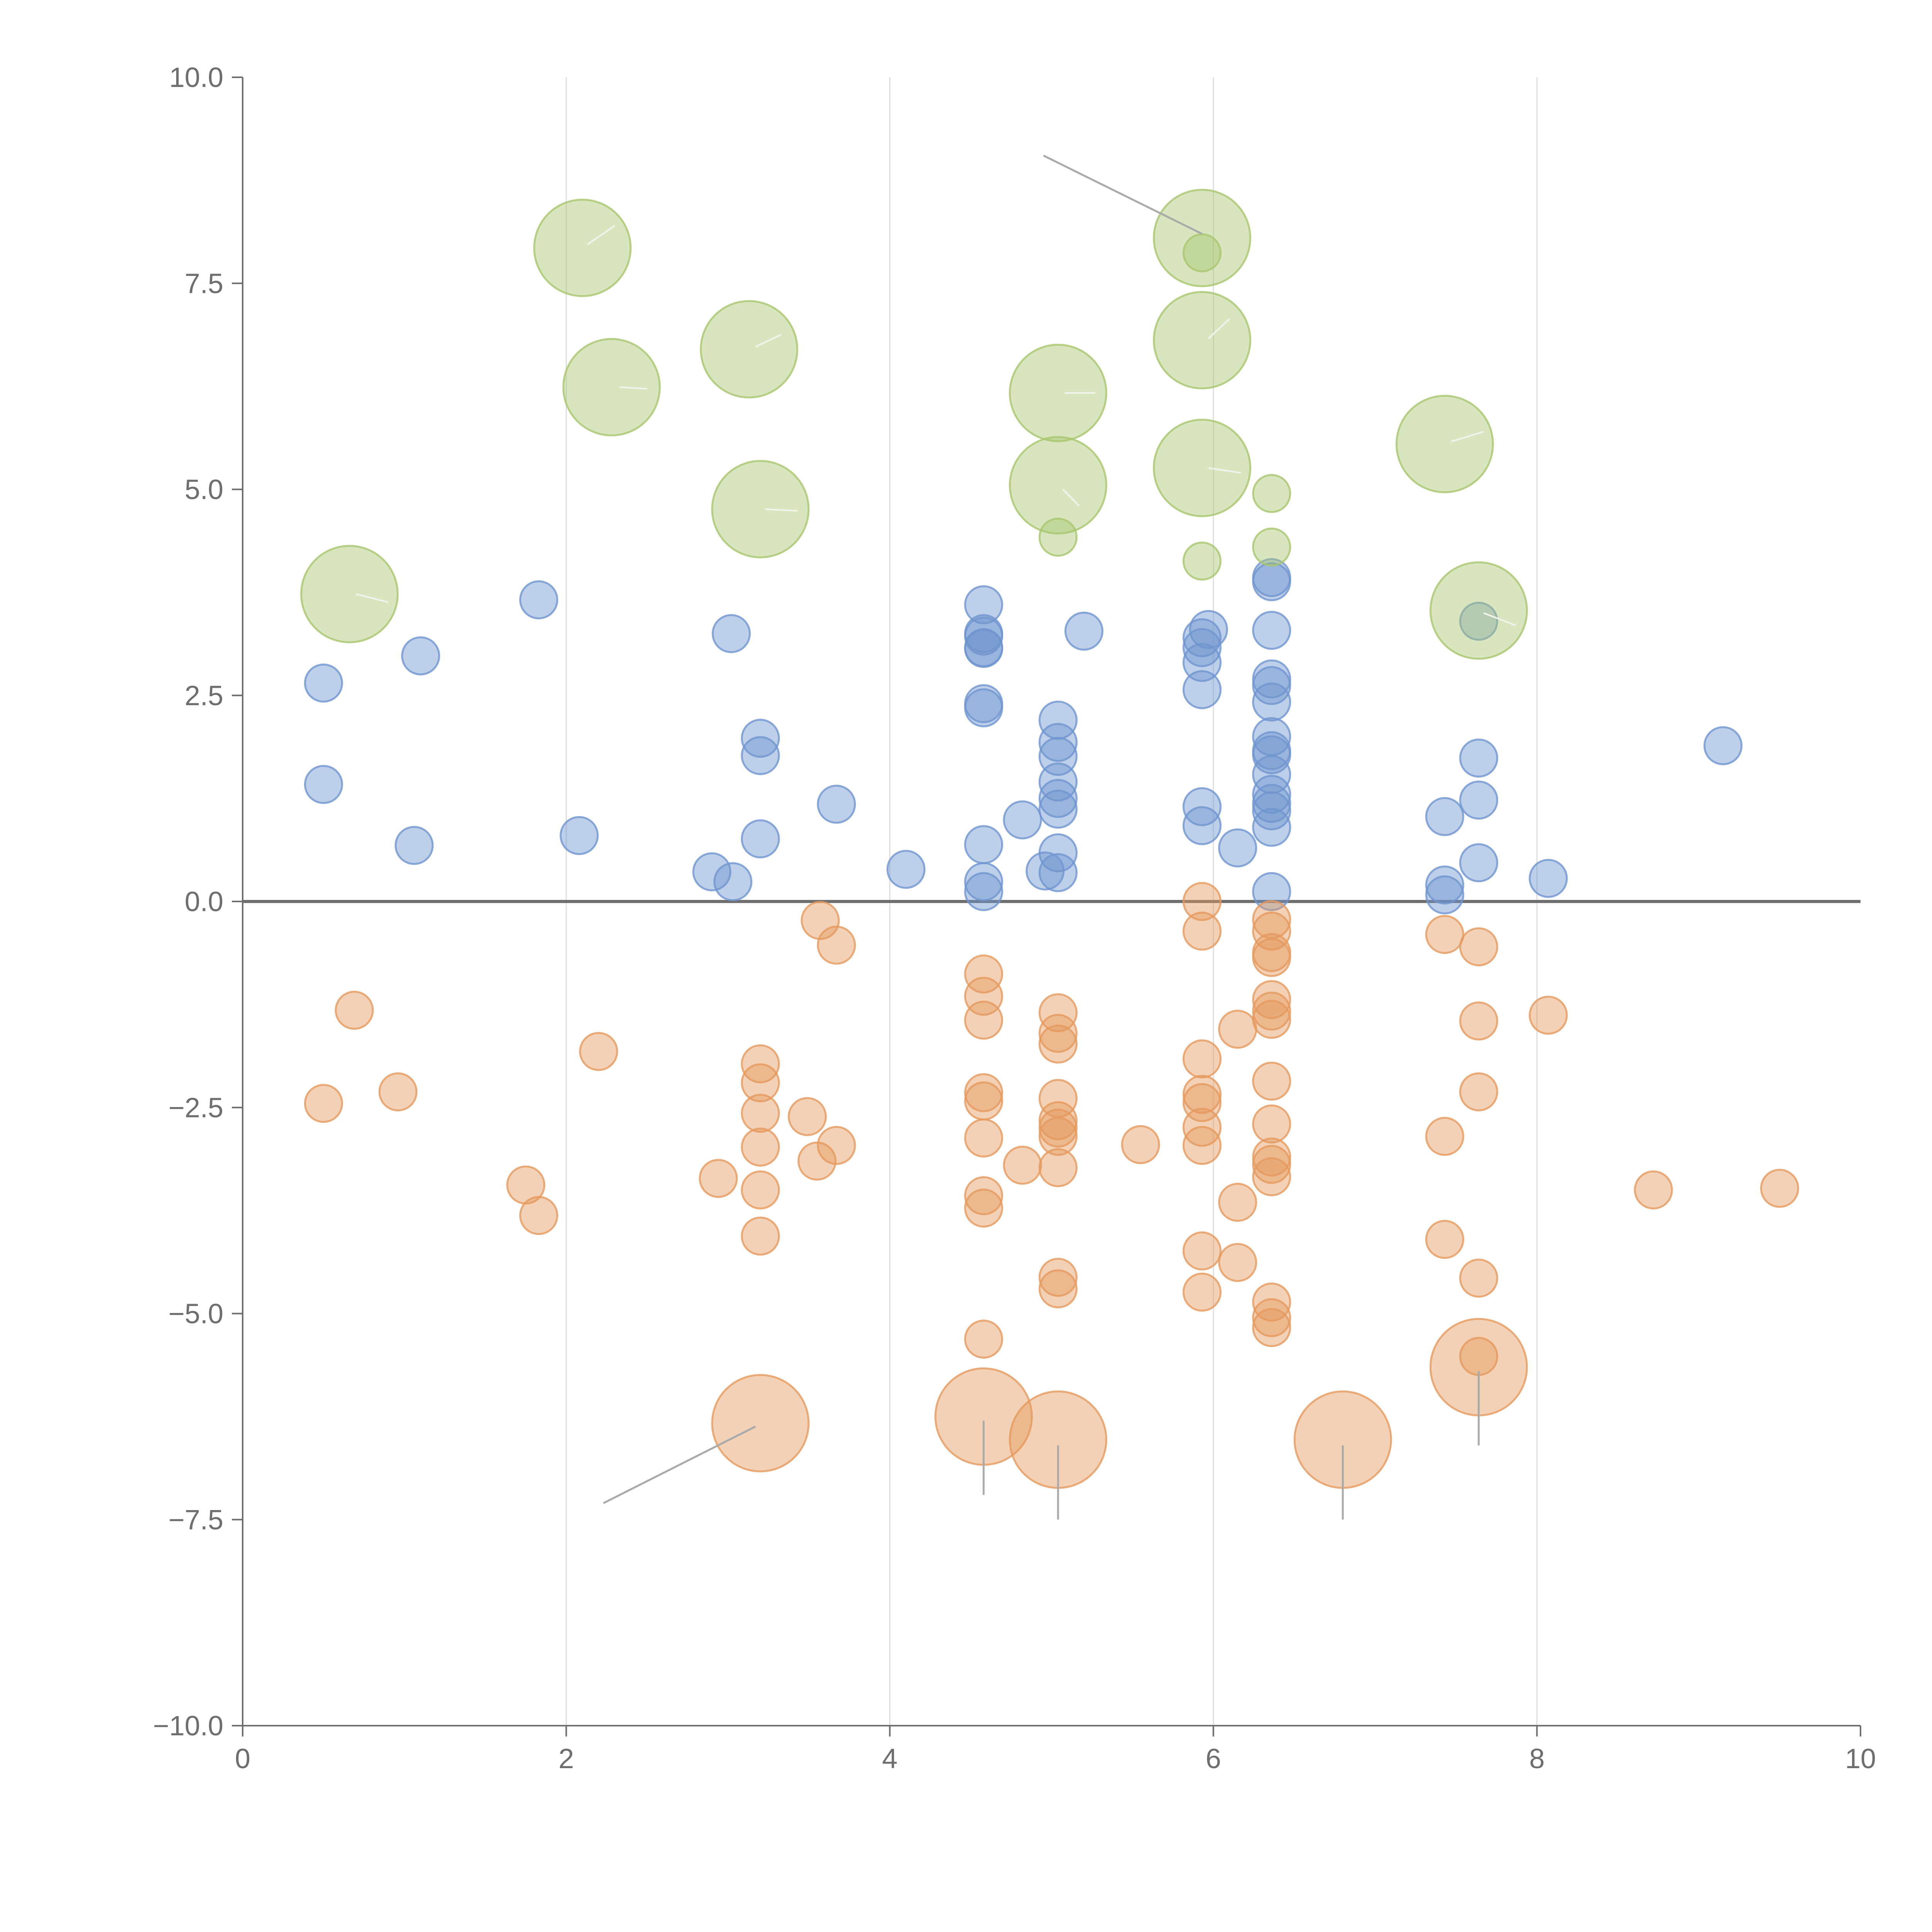 The width and height of the screenshot is (1932, 1932). I want to click on x-tick-label: 4, so click(890, 1758).